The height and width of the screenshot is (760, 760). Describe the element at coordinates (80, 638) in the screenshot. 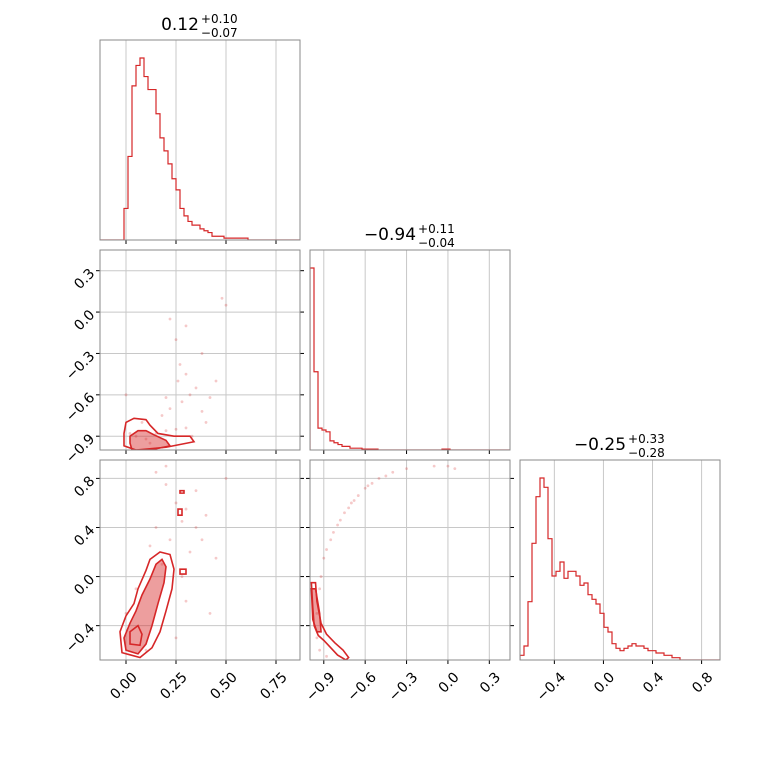

I see `y-tick-label: −0.4` at that location.